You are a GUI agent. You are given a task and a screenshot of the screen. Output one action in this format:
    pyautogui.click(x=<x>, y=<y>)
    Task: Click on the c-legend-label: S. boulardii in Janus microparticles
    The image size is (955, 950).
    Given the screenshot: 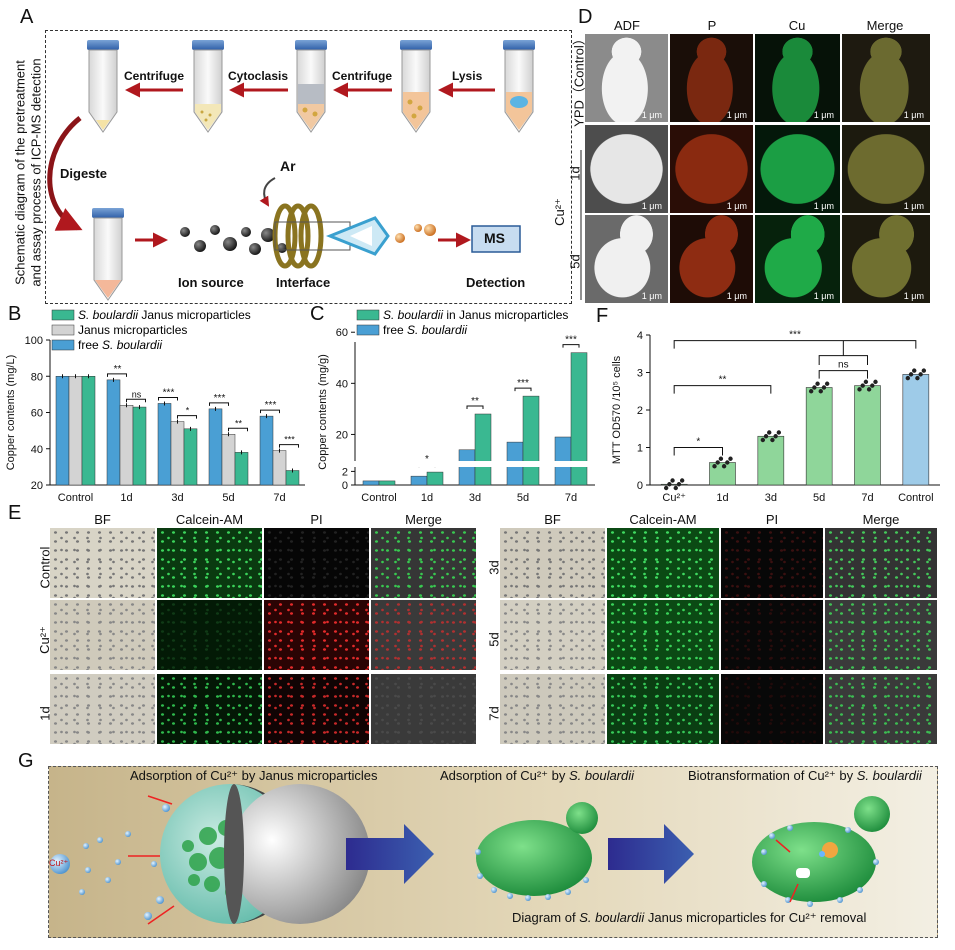 What is the action you would take?
    pyautogui.click(x=475, y=315)
    